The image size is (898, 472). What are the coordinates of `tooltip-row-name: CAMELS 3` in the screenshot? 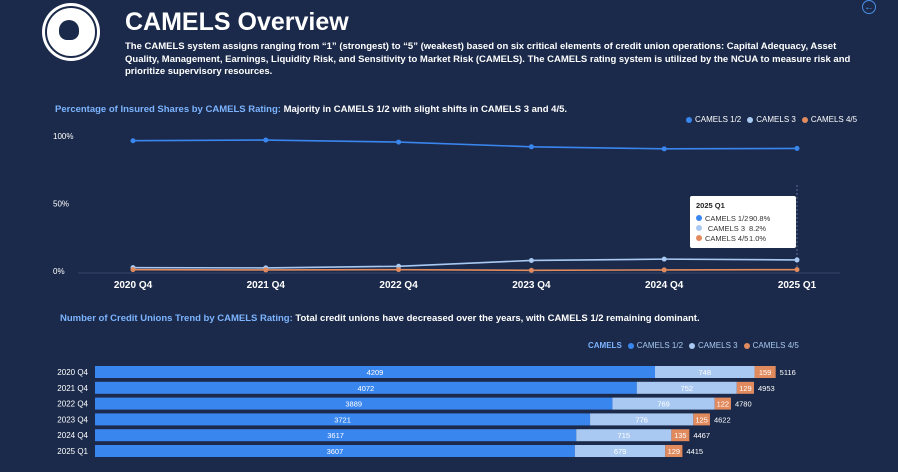 It's located at (726, 228).